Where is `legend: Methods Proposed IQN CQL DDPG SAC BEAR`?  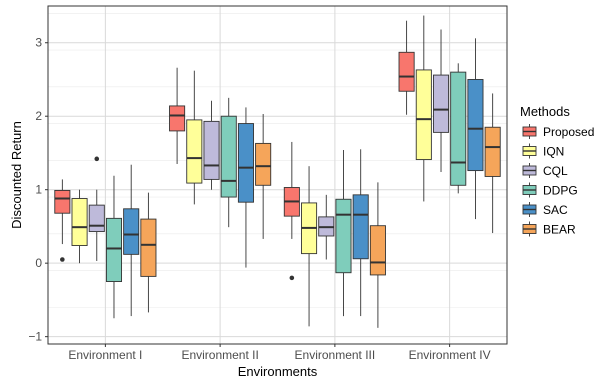 legend: Methods Proposed IQN CQL DDPG SAC BEAR is located at coordinates (557, 170).